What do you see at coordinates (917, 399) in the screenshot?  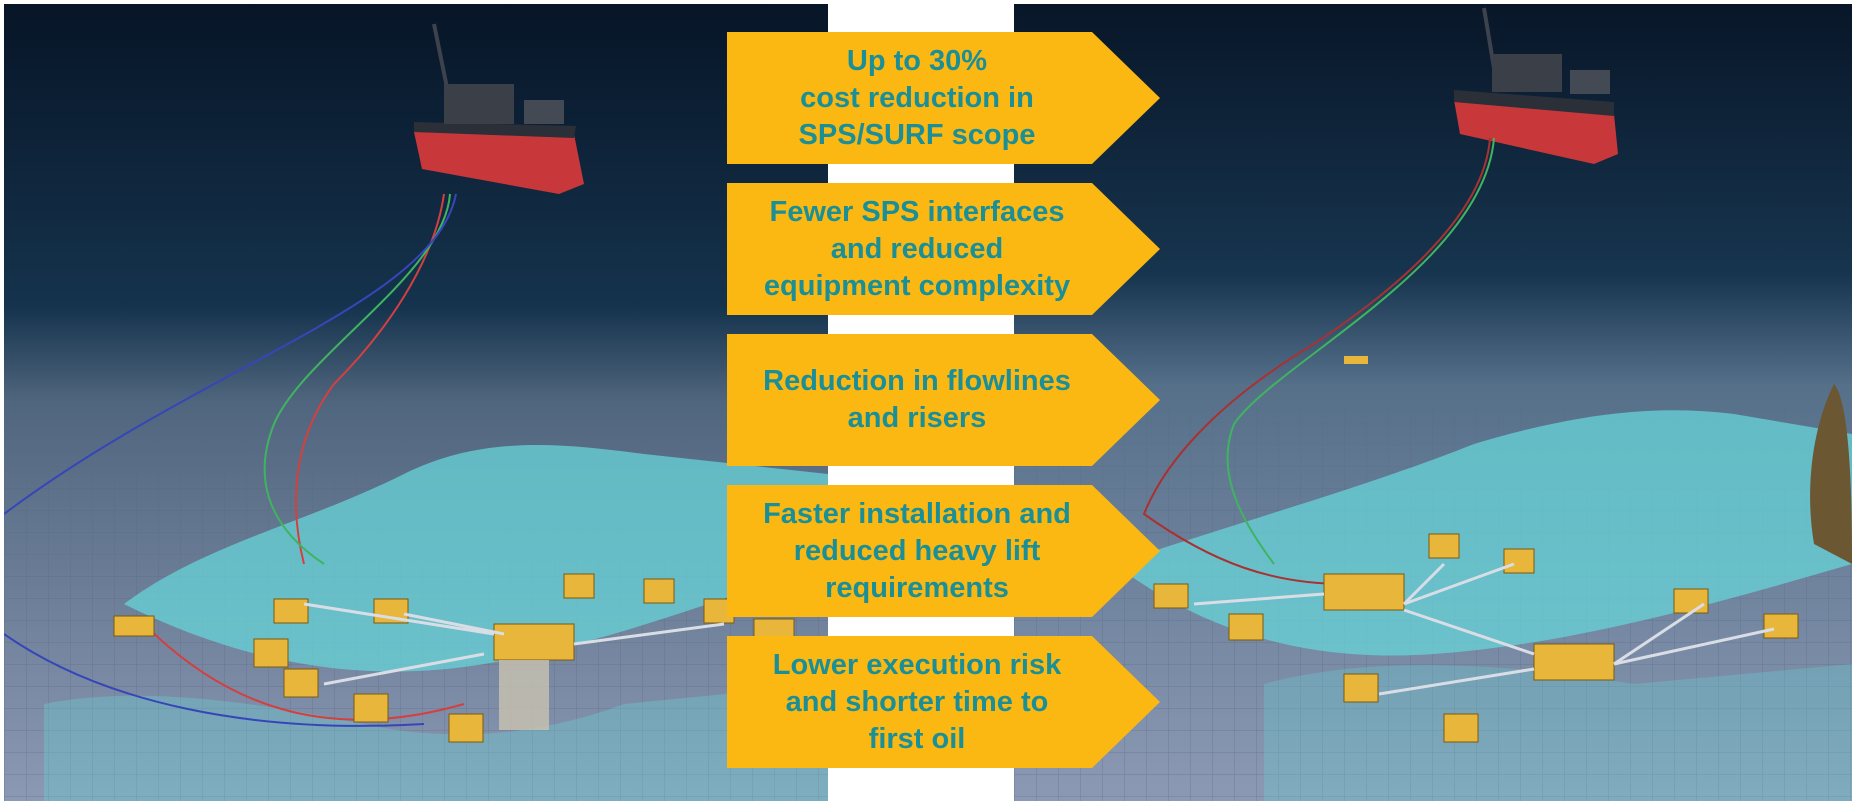 I see `benefit-text: Reduction in flowlines and risers` at bounding box center [917, 399].